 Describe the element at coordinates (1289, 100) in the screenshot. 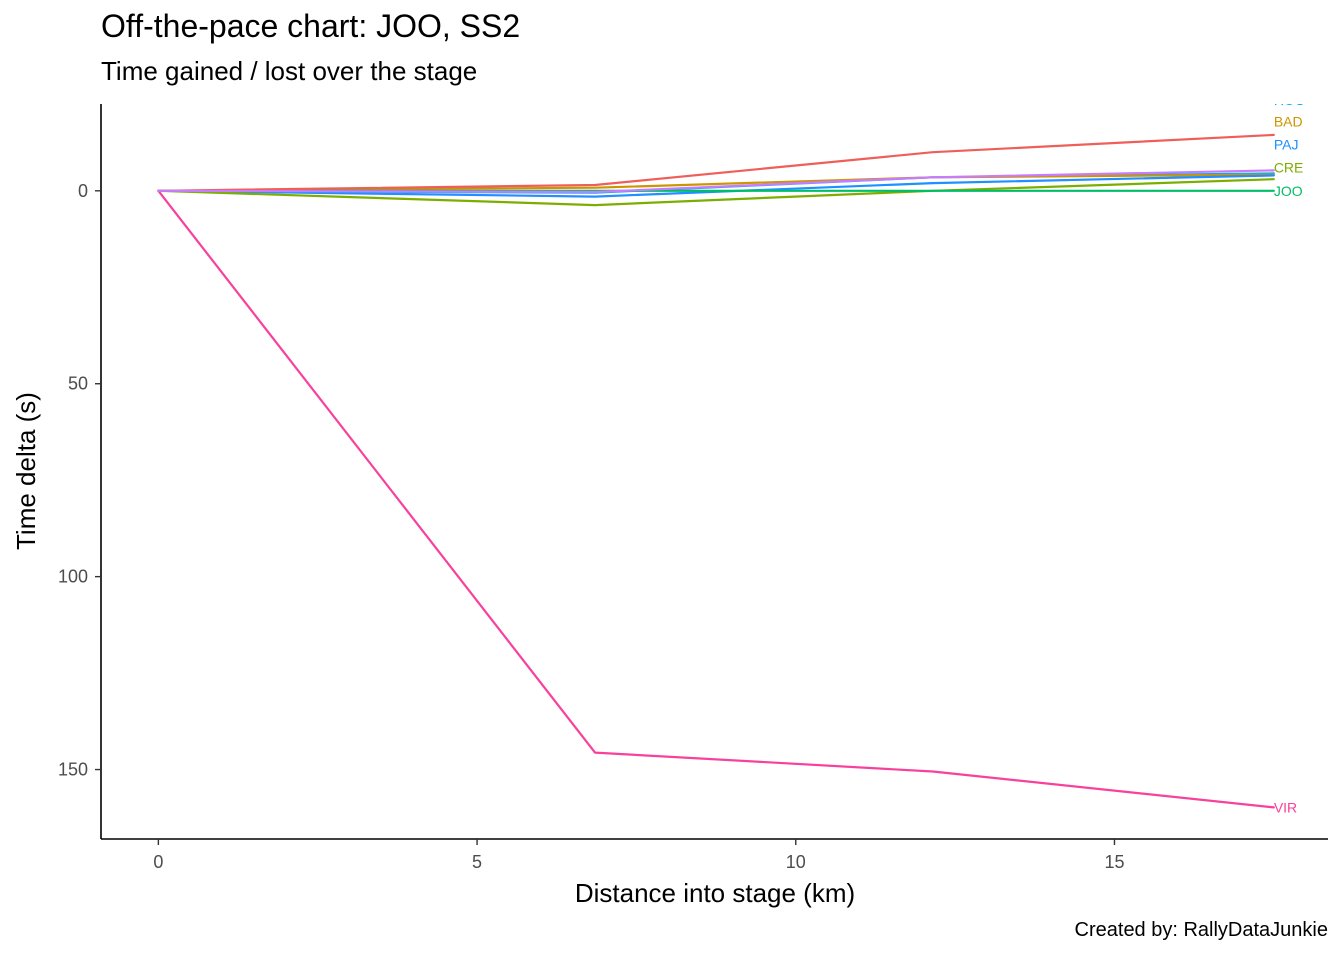

I see `series-label-rou: ROU` at that location.